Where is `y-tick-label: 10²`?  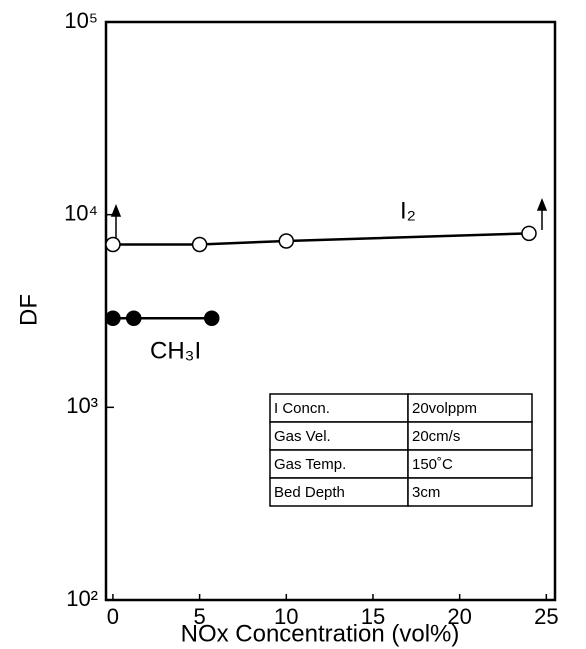 y-tick-label: 10² is located at coordinates (82, 598).